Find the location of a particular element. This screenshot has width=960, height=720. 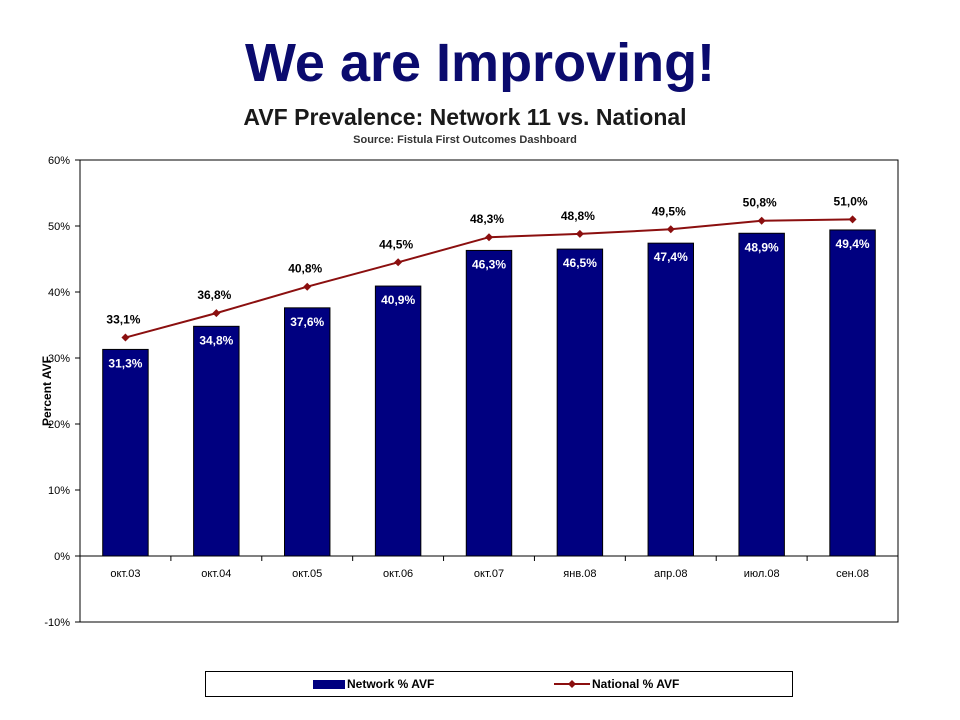

legend-label-national: National % AVF is located at coordinates (636, 684).